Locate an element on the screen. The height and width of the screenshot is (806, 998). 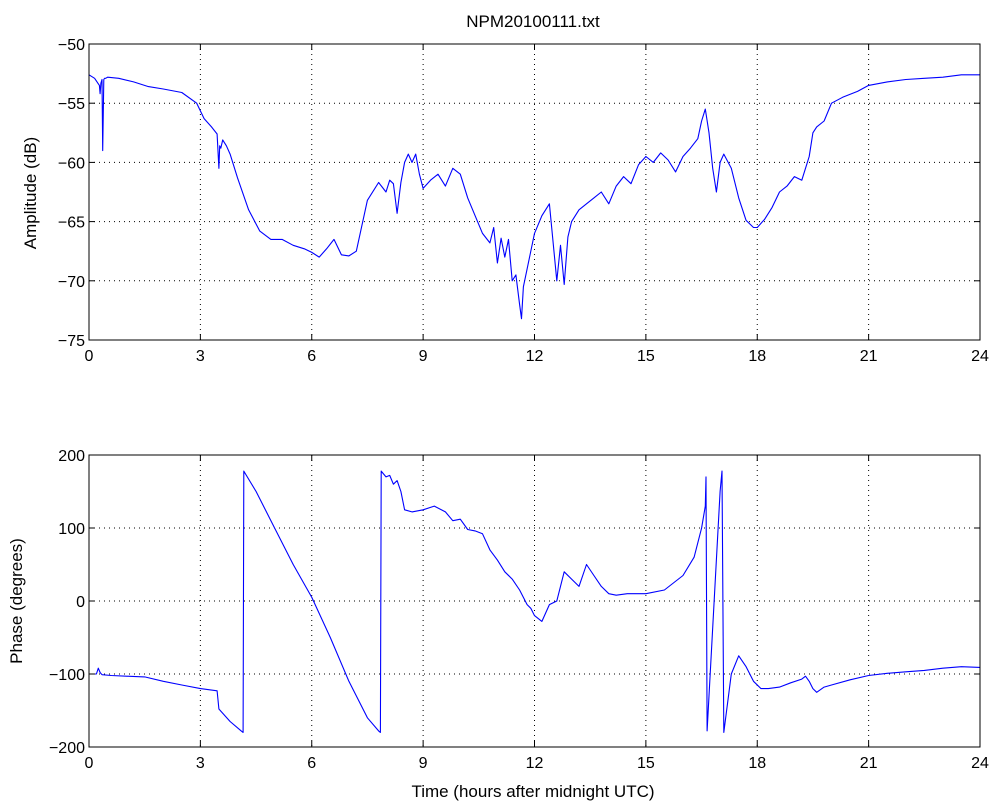
amplitude-y-tick-label: −75 is located at coordinates (71, 341).